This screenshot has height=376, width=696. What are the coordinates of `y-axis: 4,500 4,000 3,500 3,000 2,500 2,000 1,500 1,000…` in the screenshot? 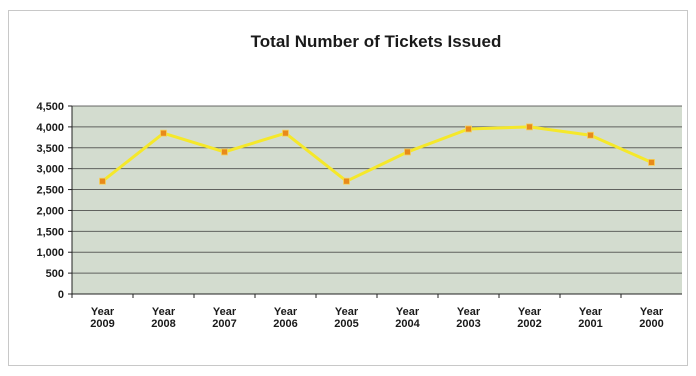 It's located at (54, 201).